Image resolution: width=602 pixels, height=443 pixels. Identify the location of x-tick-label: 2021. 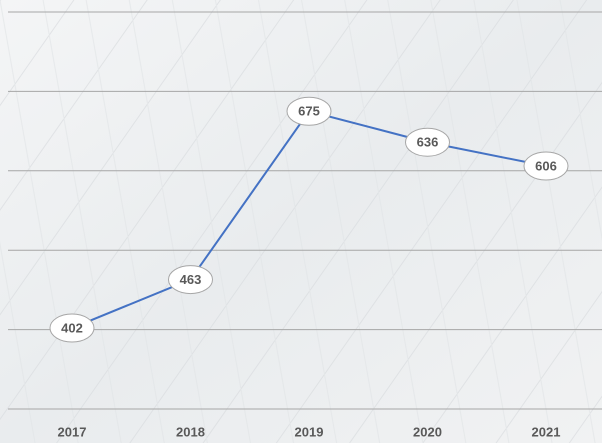
(546, 431).